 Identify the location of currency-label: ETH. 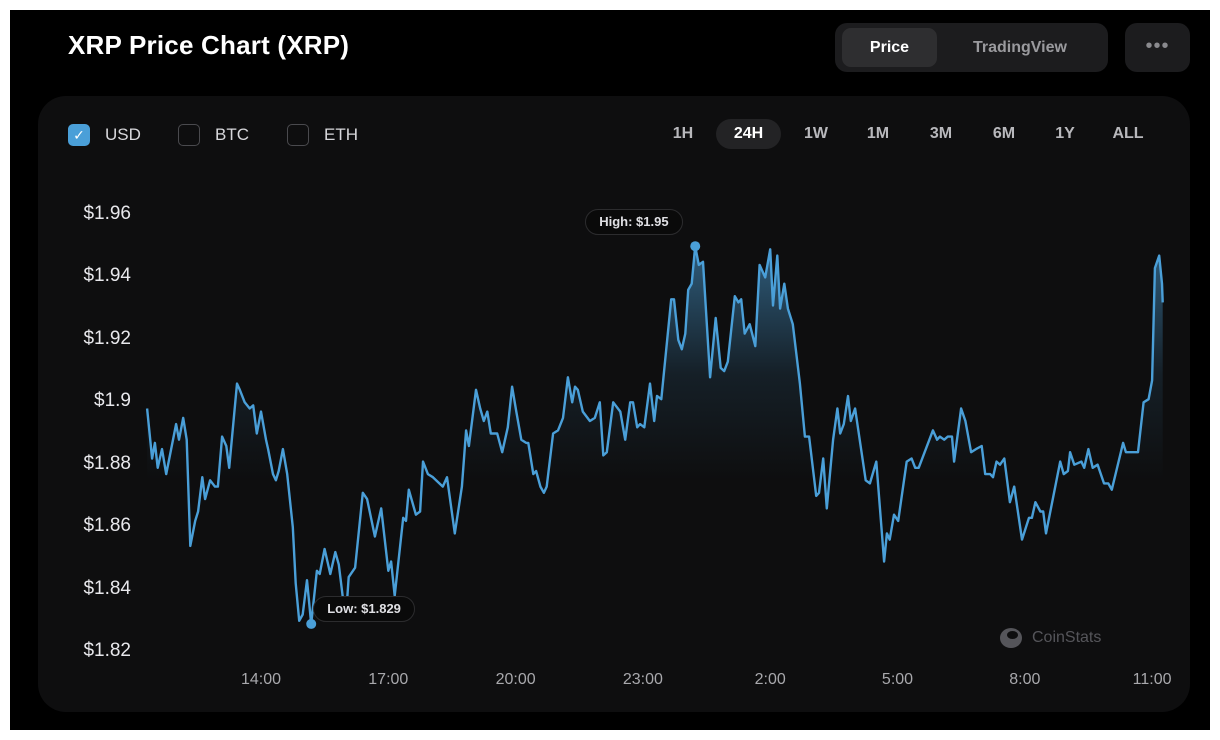
(341, 134).